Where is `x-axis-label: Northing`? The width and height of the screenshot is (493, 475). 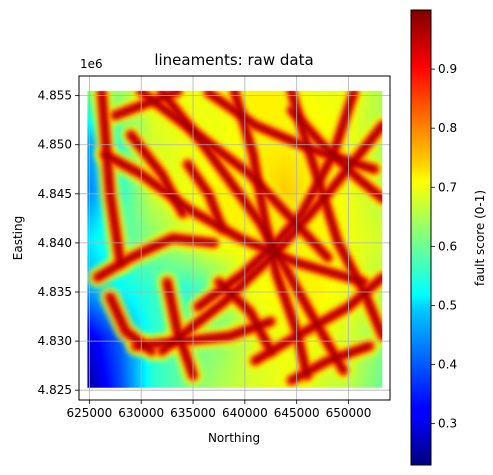
x-axis-label: Northing is located at coordinates (234, 438).